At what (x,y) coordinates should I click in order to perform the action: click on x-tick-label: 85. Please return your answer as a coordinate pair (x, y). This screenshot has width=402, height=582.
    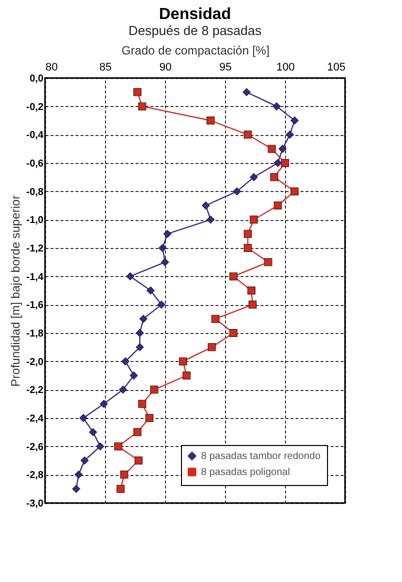
    Looking at the image, I should click on (105, 68).